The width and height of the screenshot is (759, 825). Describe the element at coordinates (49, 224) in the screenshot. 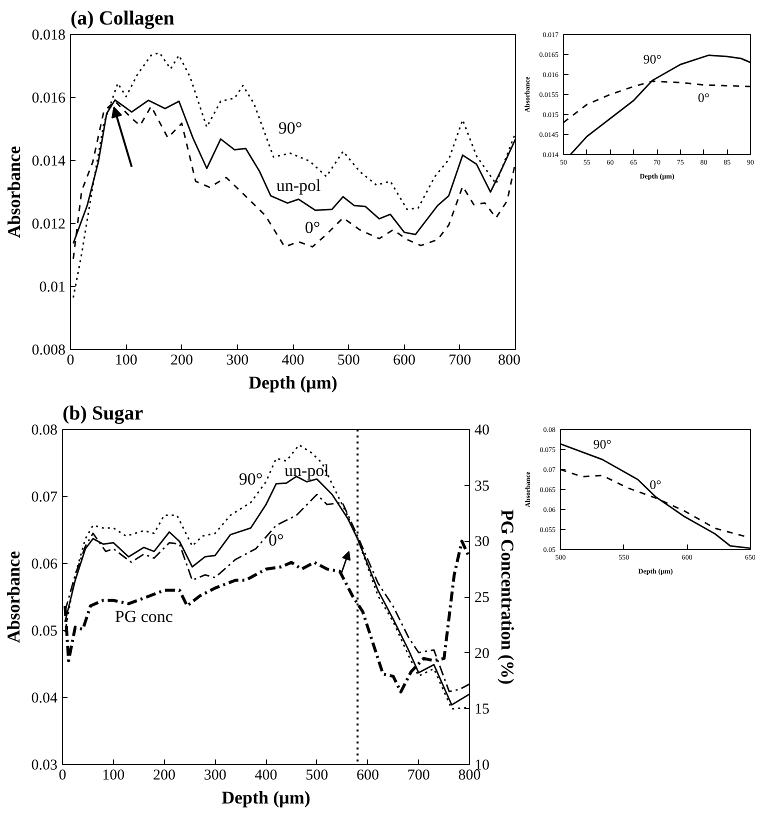

I see `y-tick-label: 0.012` at that location.